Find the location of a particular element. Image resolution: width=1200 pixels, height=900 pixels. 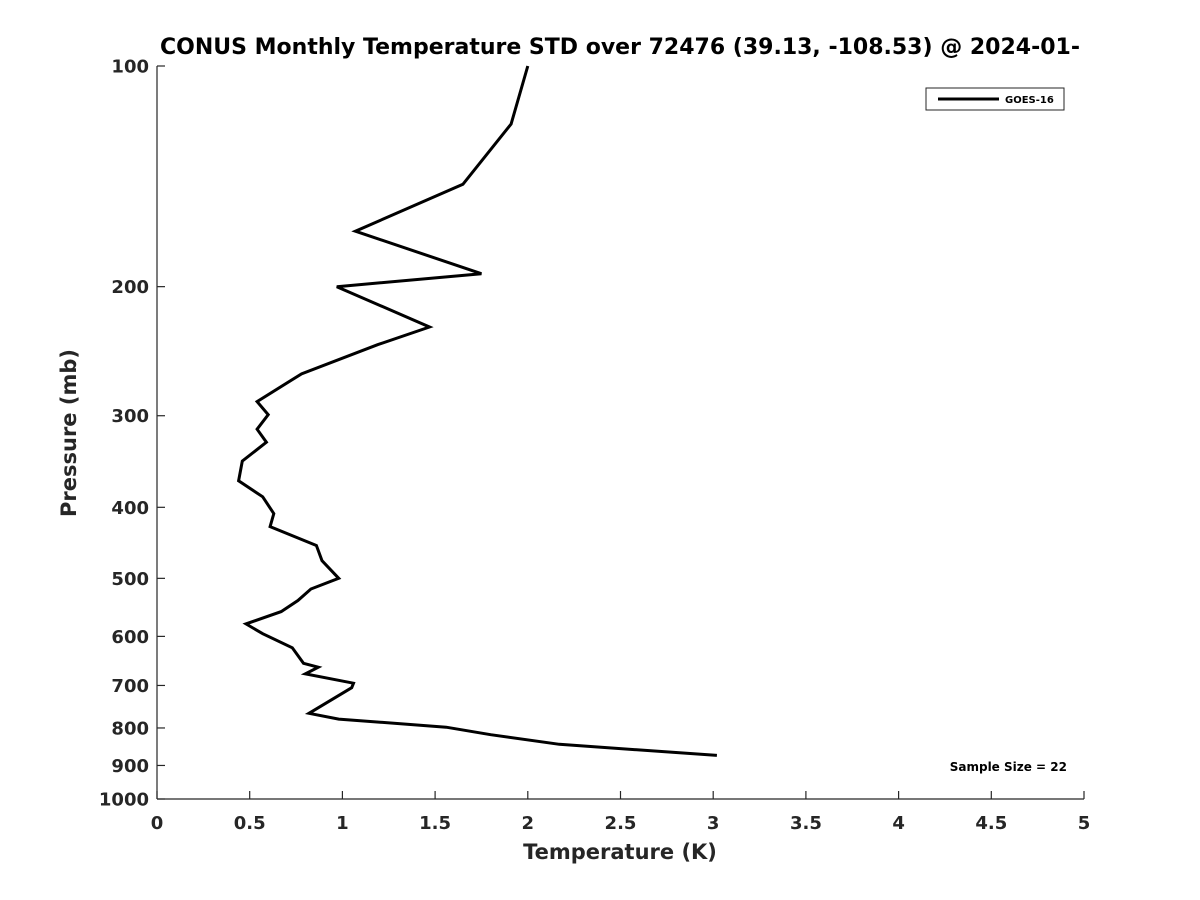

x-tick-label: 0 is located at coordinates (157, 823).